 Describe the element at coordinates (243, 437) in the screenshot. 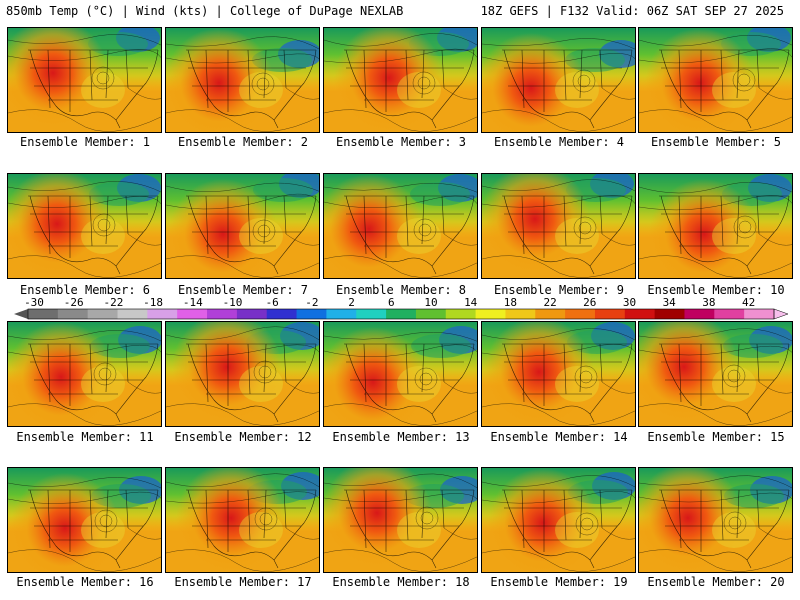

I see `ensemble-member-label: Ensemble Member: 12` at that location.